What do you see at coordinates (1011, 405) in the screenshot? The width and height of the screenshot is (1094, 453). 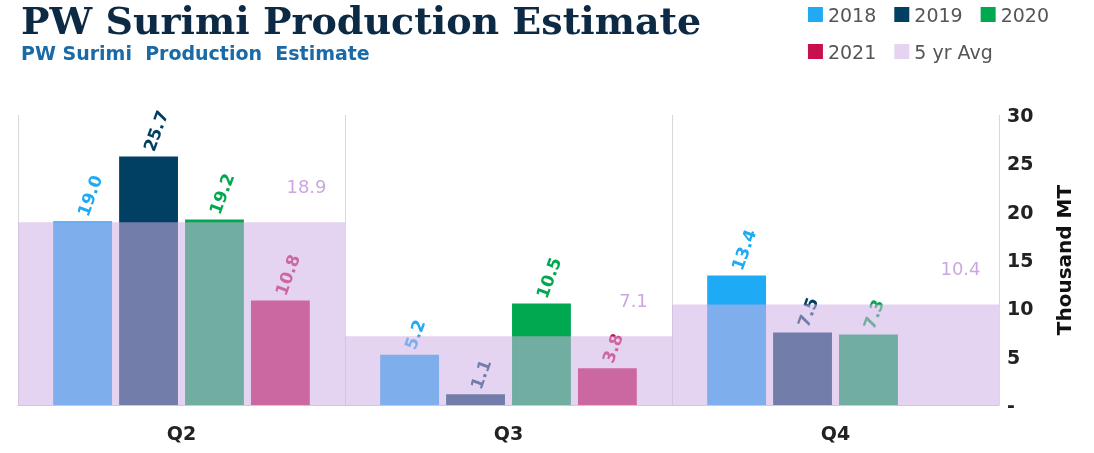 I see `y-tick-label: -` at bounding box center [1011, 405].